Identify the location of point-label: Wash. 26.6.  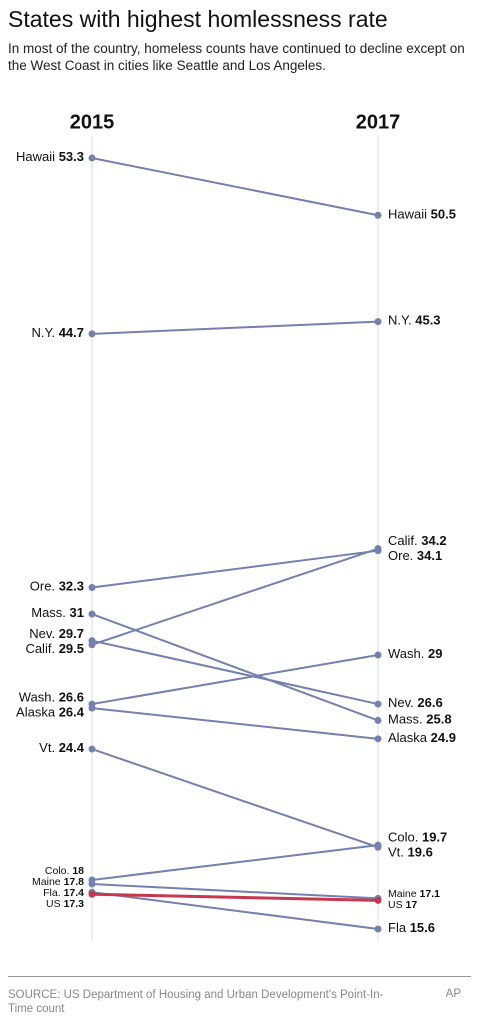
(51, 697).